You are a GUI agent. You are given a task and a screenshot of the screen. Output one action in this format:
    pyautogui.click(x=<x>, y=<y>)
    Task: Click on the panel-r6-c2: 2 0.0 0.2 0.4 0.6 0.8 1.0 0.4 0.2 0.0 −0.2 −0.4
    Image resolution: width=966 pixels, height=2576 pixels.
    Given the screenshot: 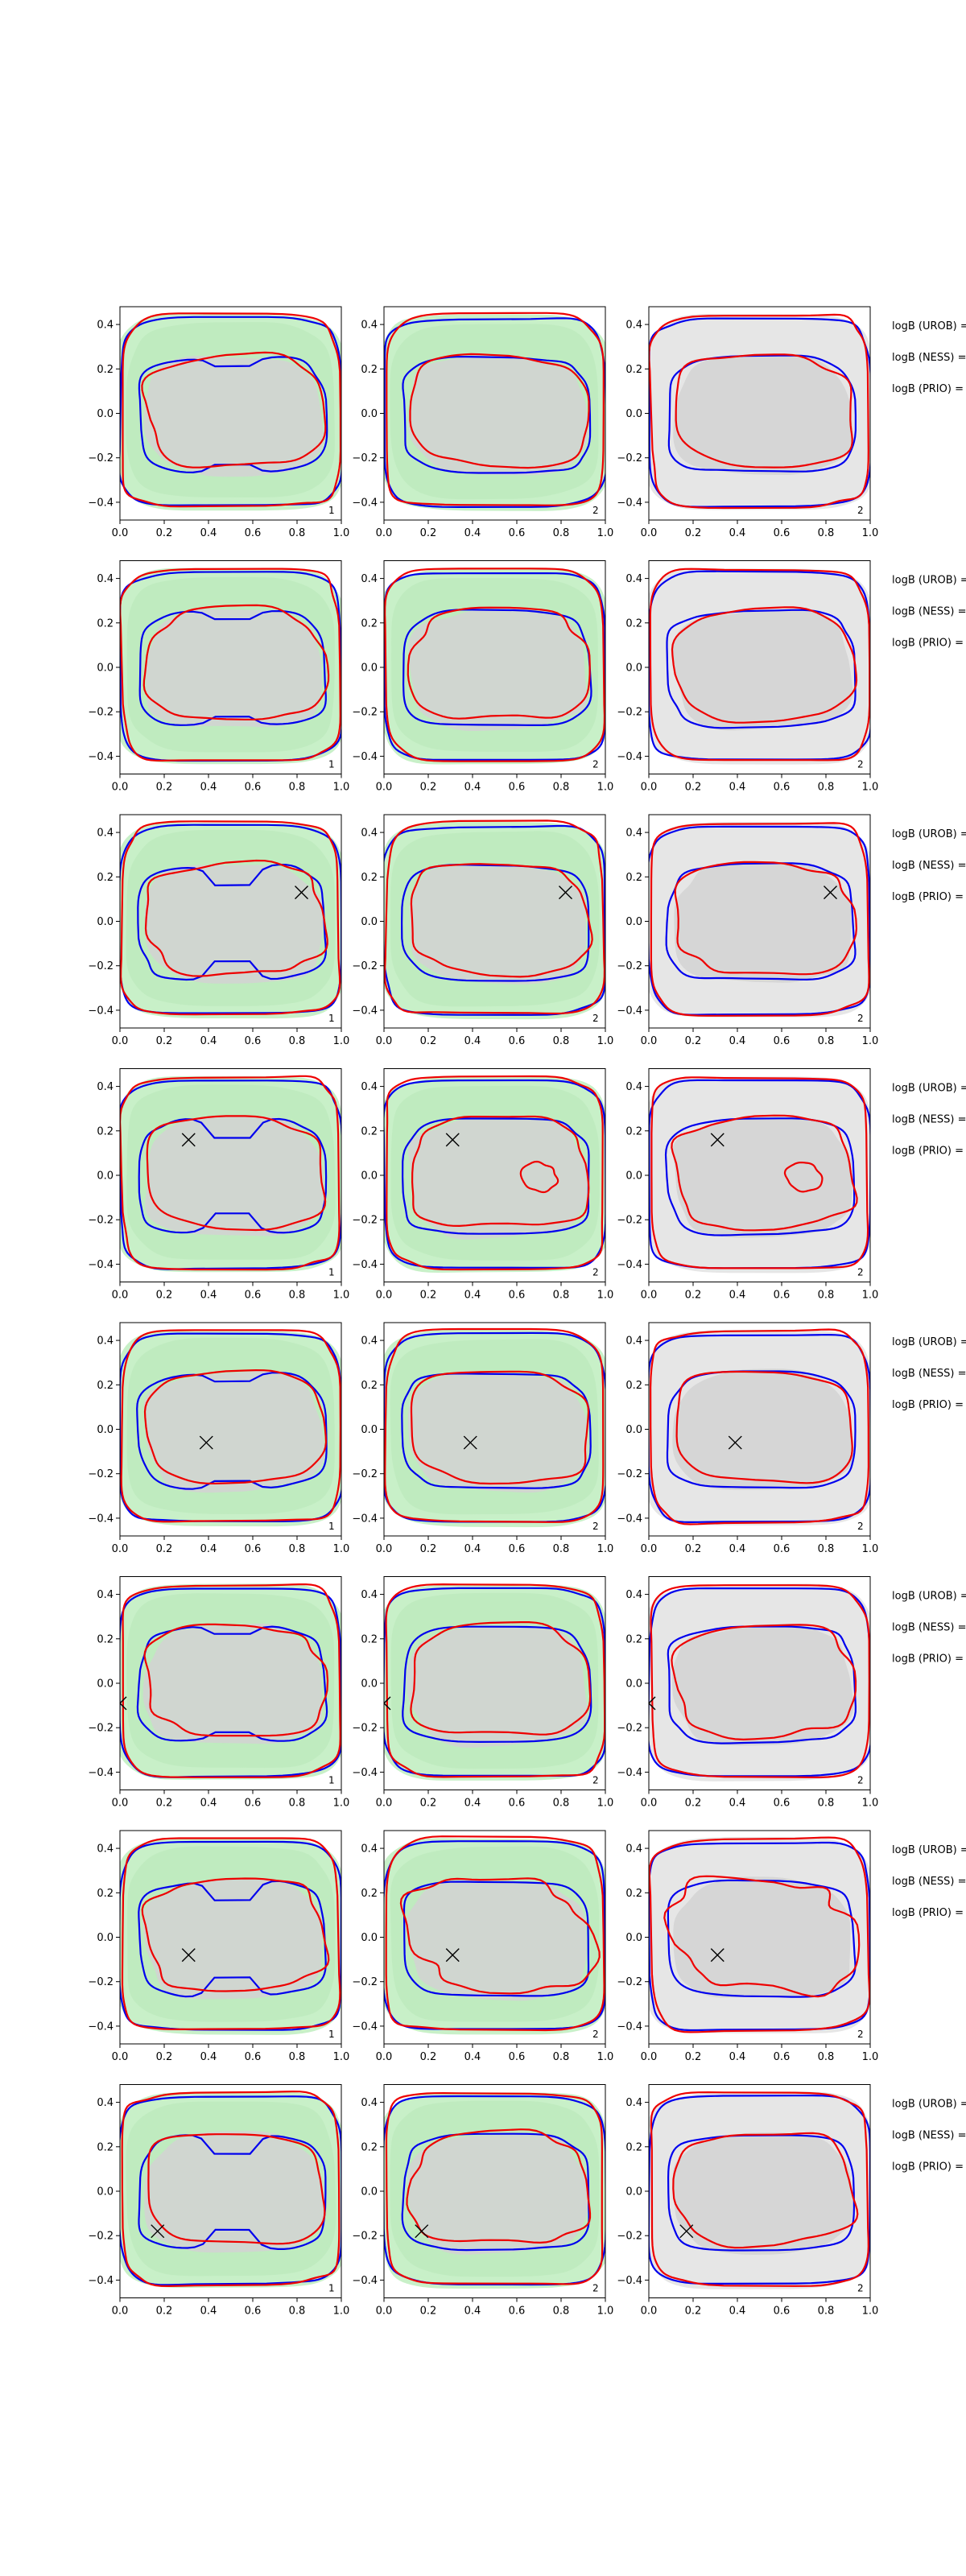 What is the action you would take?
    pyautogui.click(x=483, y=1693)
    